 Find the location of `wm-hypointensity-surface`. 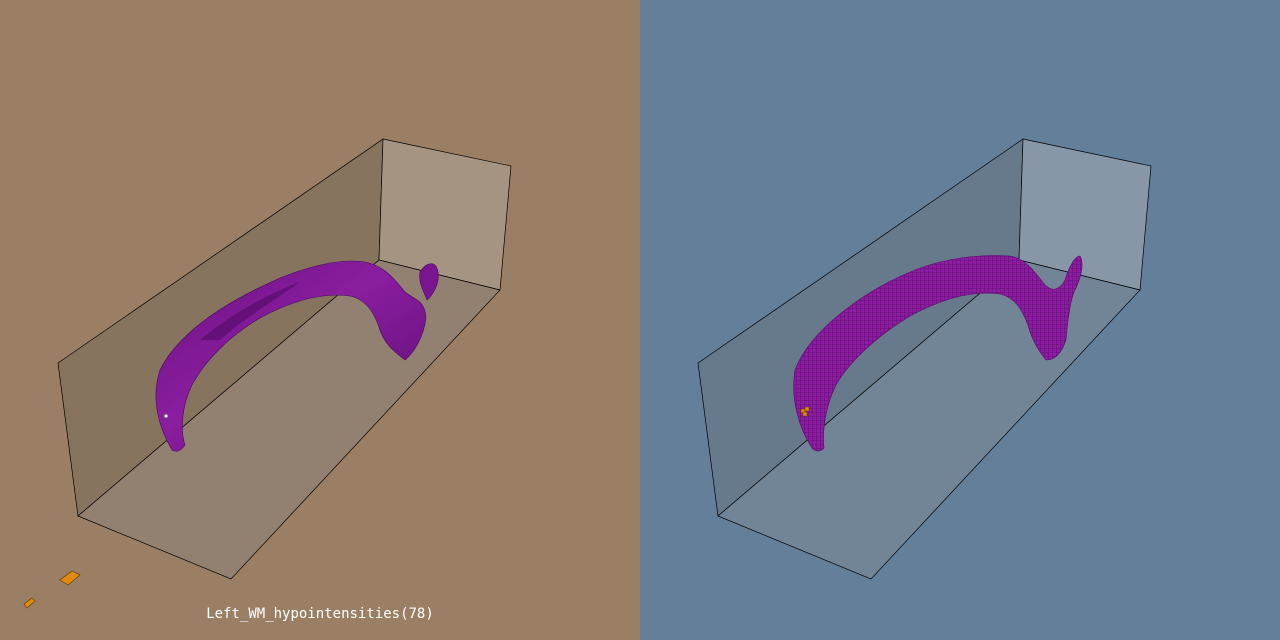

wm-hypointensity-surface is located at coordinates (297, 356).